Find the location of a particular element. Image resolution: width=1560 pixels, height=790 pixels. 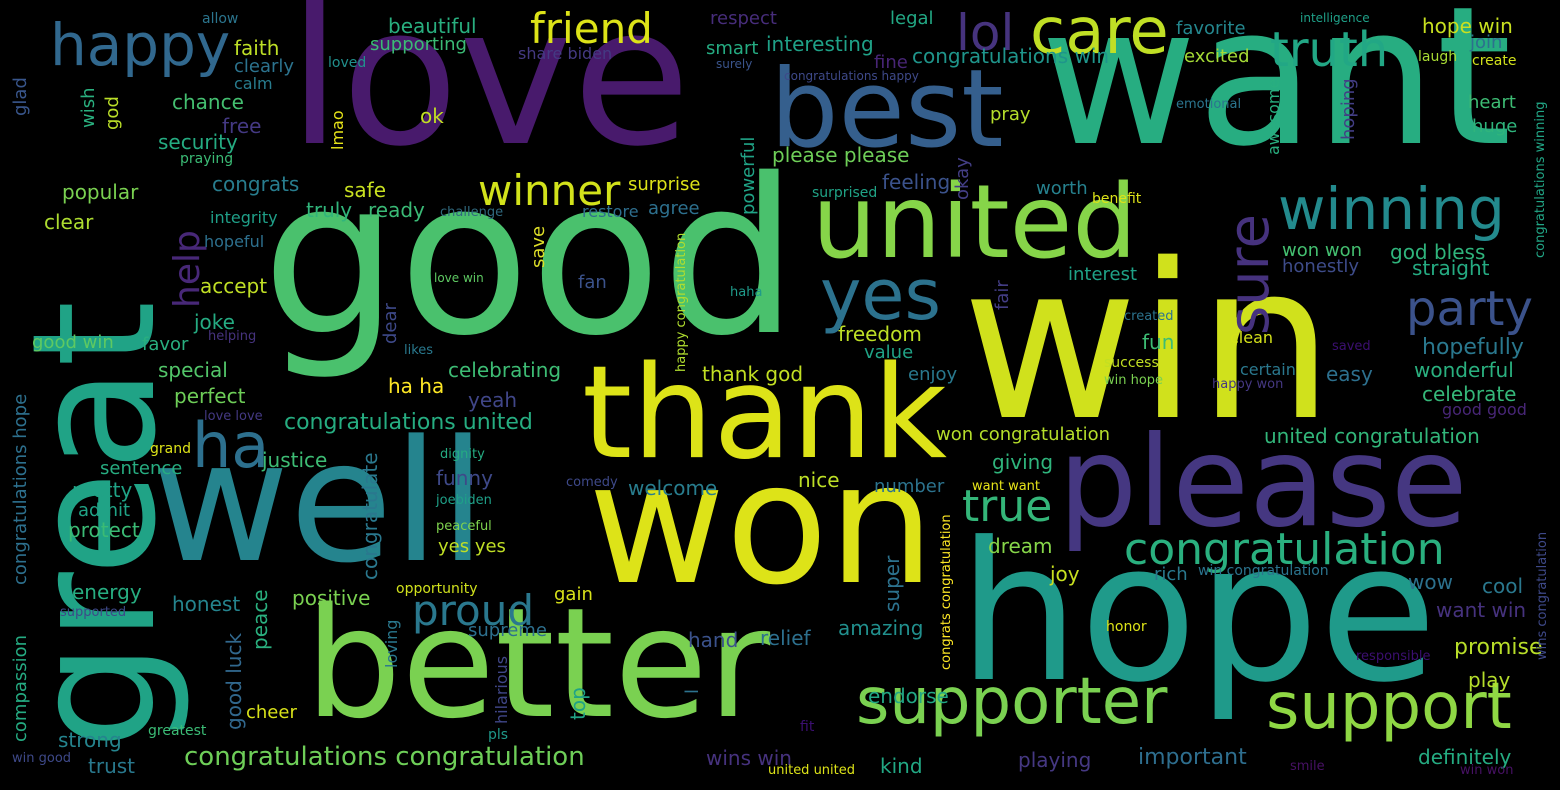

word-well: well is located at coordinates (319, 502).